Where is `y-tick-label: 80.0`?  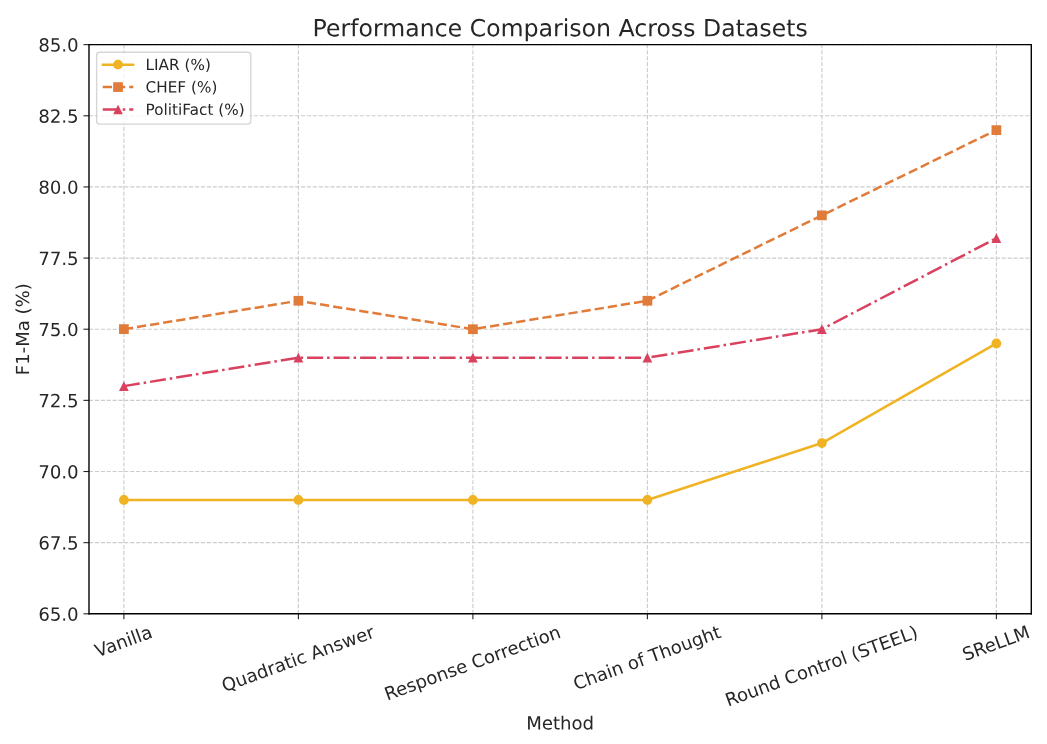
y-tick-label: 80.0 is located at coordinates (58, 187).